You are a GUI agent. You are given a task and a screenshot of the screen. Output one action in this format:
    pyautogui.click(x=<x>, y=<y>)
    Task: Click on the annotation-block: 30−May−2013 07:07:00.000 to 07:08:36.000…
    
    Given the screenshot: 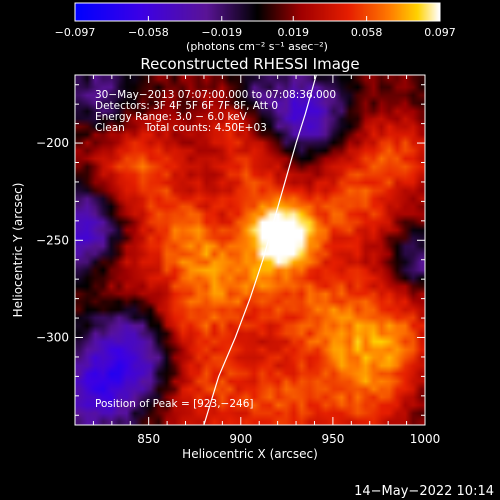 What is the action you would take?
    pyautogui.click(x=215, y=111)
    